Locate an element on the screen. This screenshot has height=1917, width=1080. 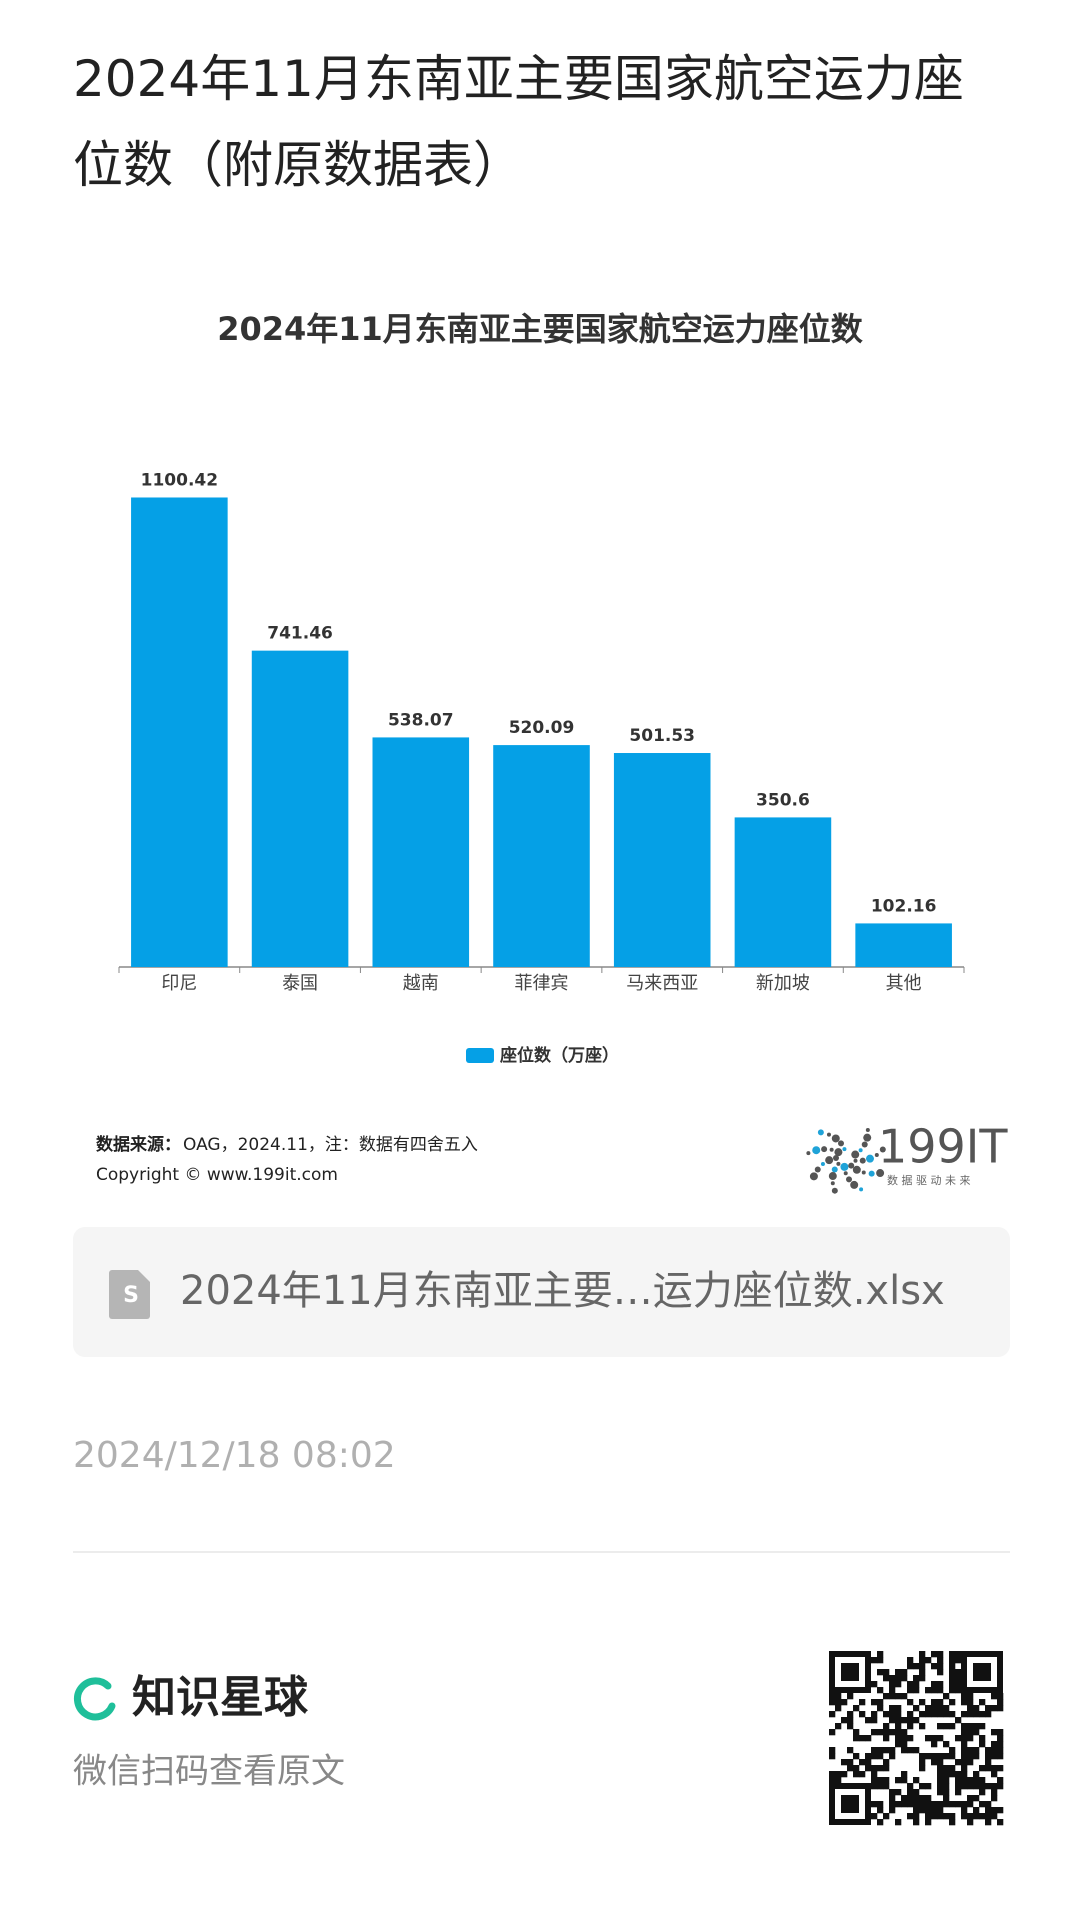
qr-finder is located at coordinates (850, 1672).